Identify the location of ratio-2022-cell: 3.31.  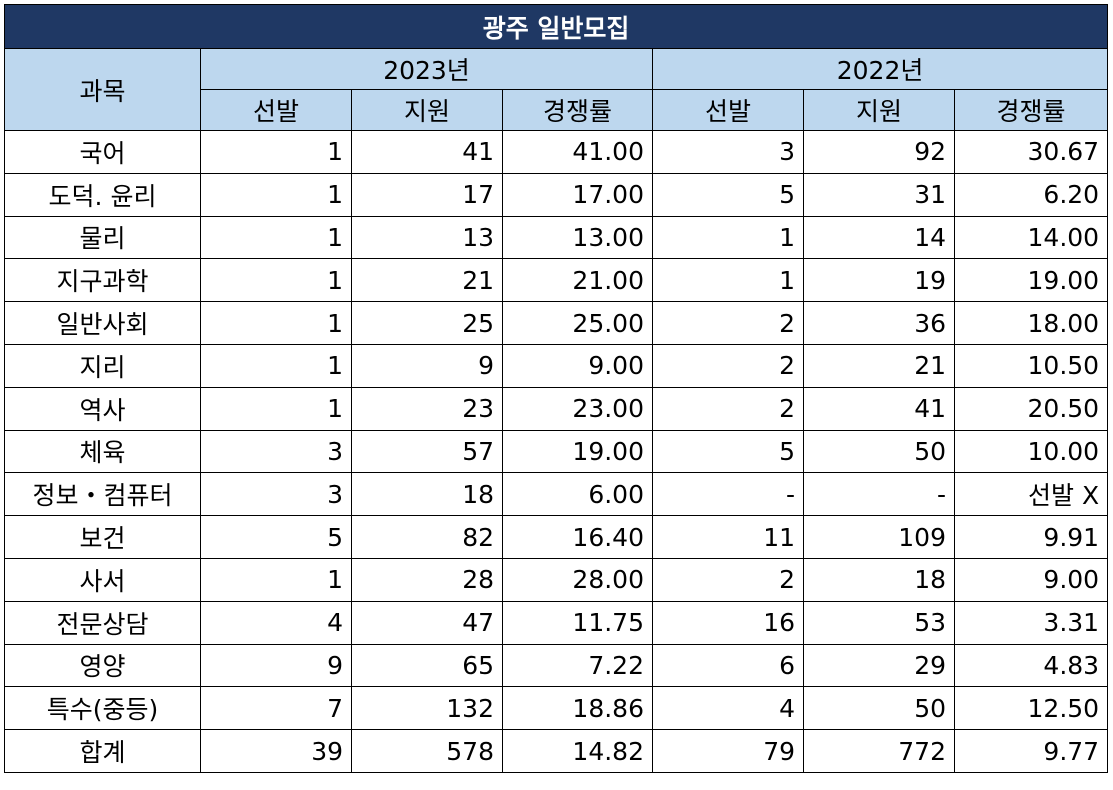
(1031, 622).